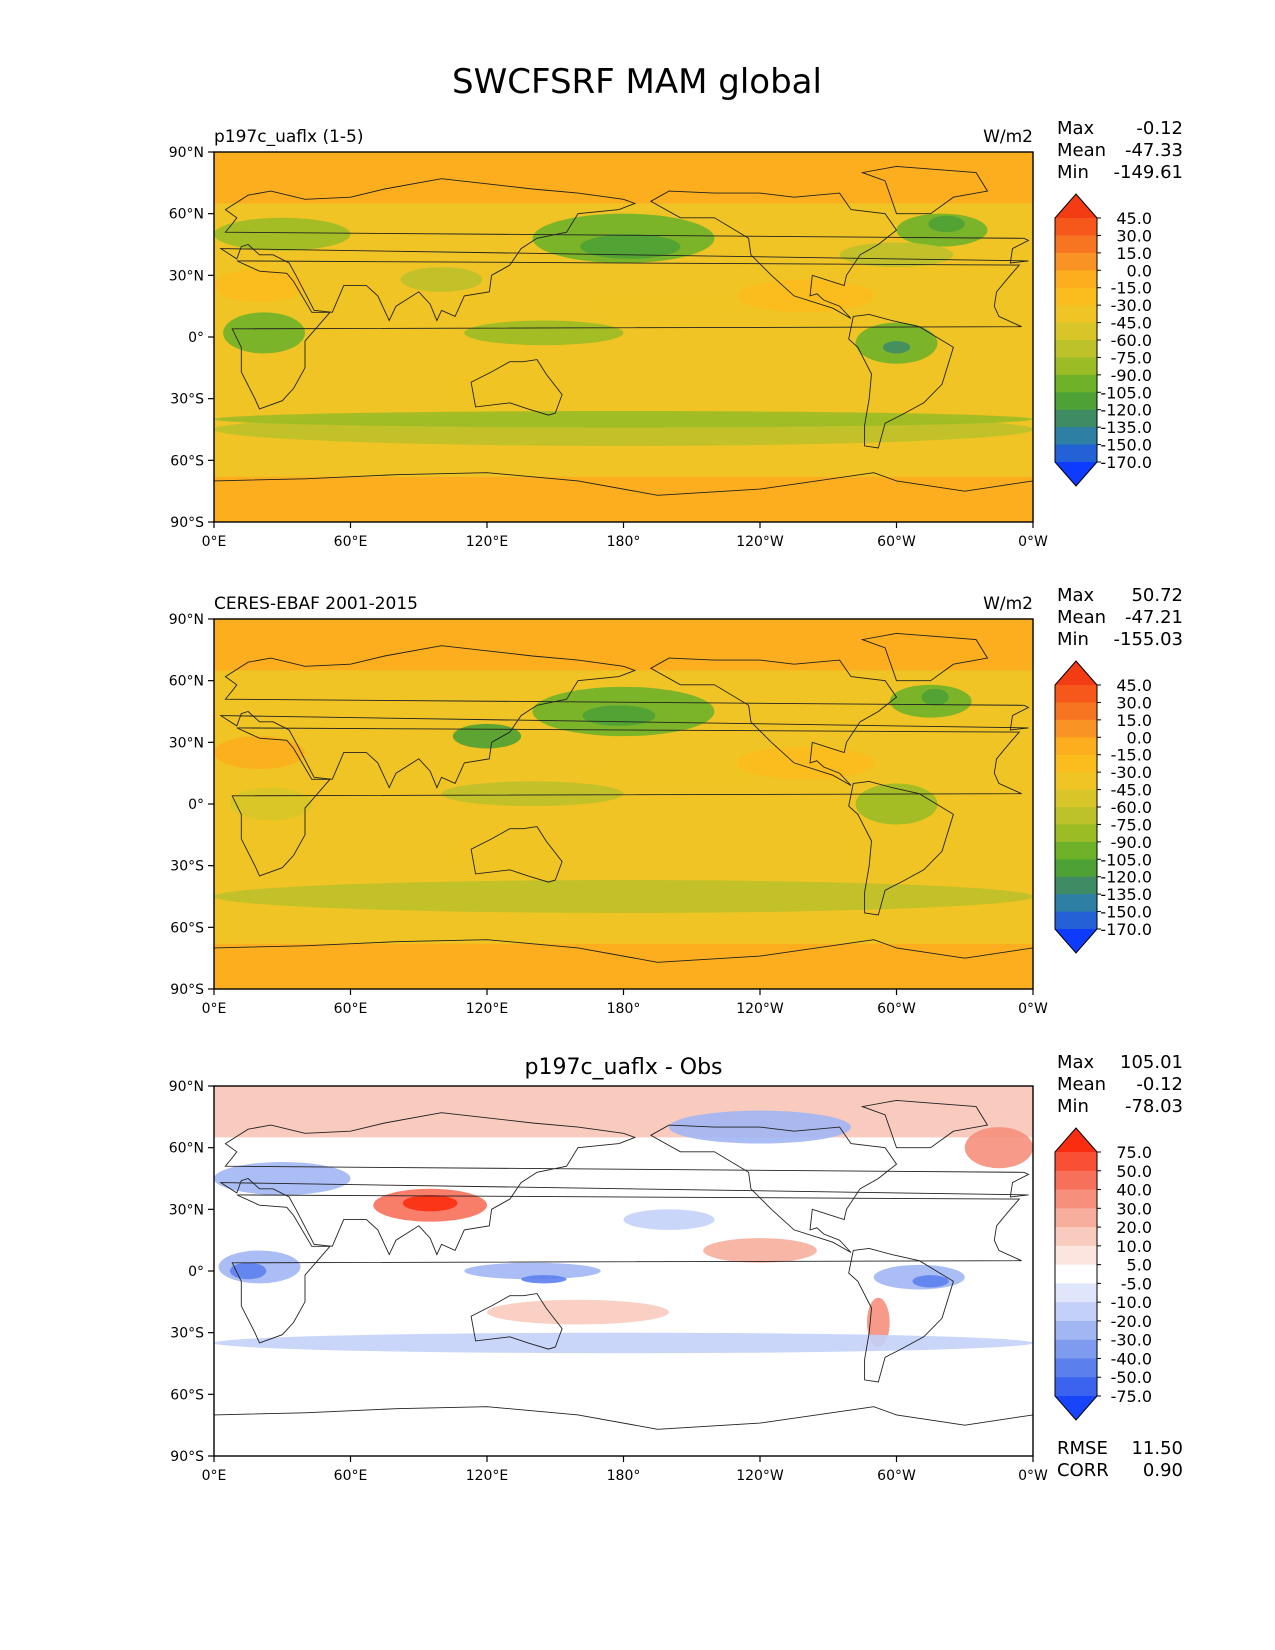 The height and width of the screenshot is (1650, 1275). What do you see at coordinates (1131, 1377) in the screenshot?
I see `colorbar-label: -50.0` at bounding box center [1131, 1377].